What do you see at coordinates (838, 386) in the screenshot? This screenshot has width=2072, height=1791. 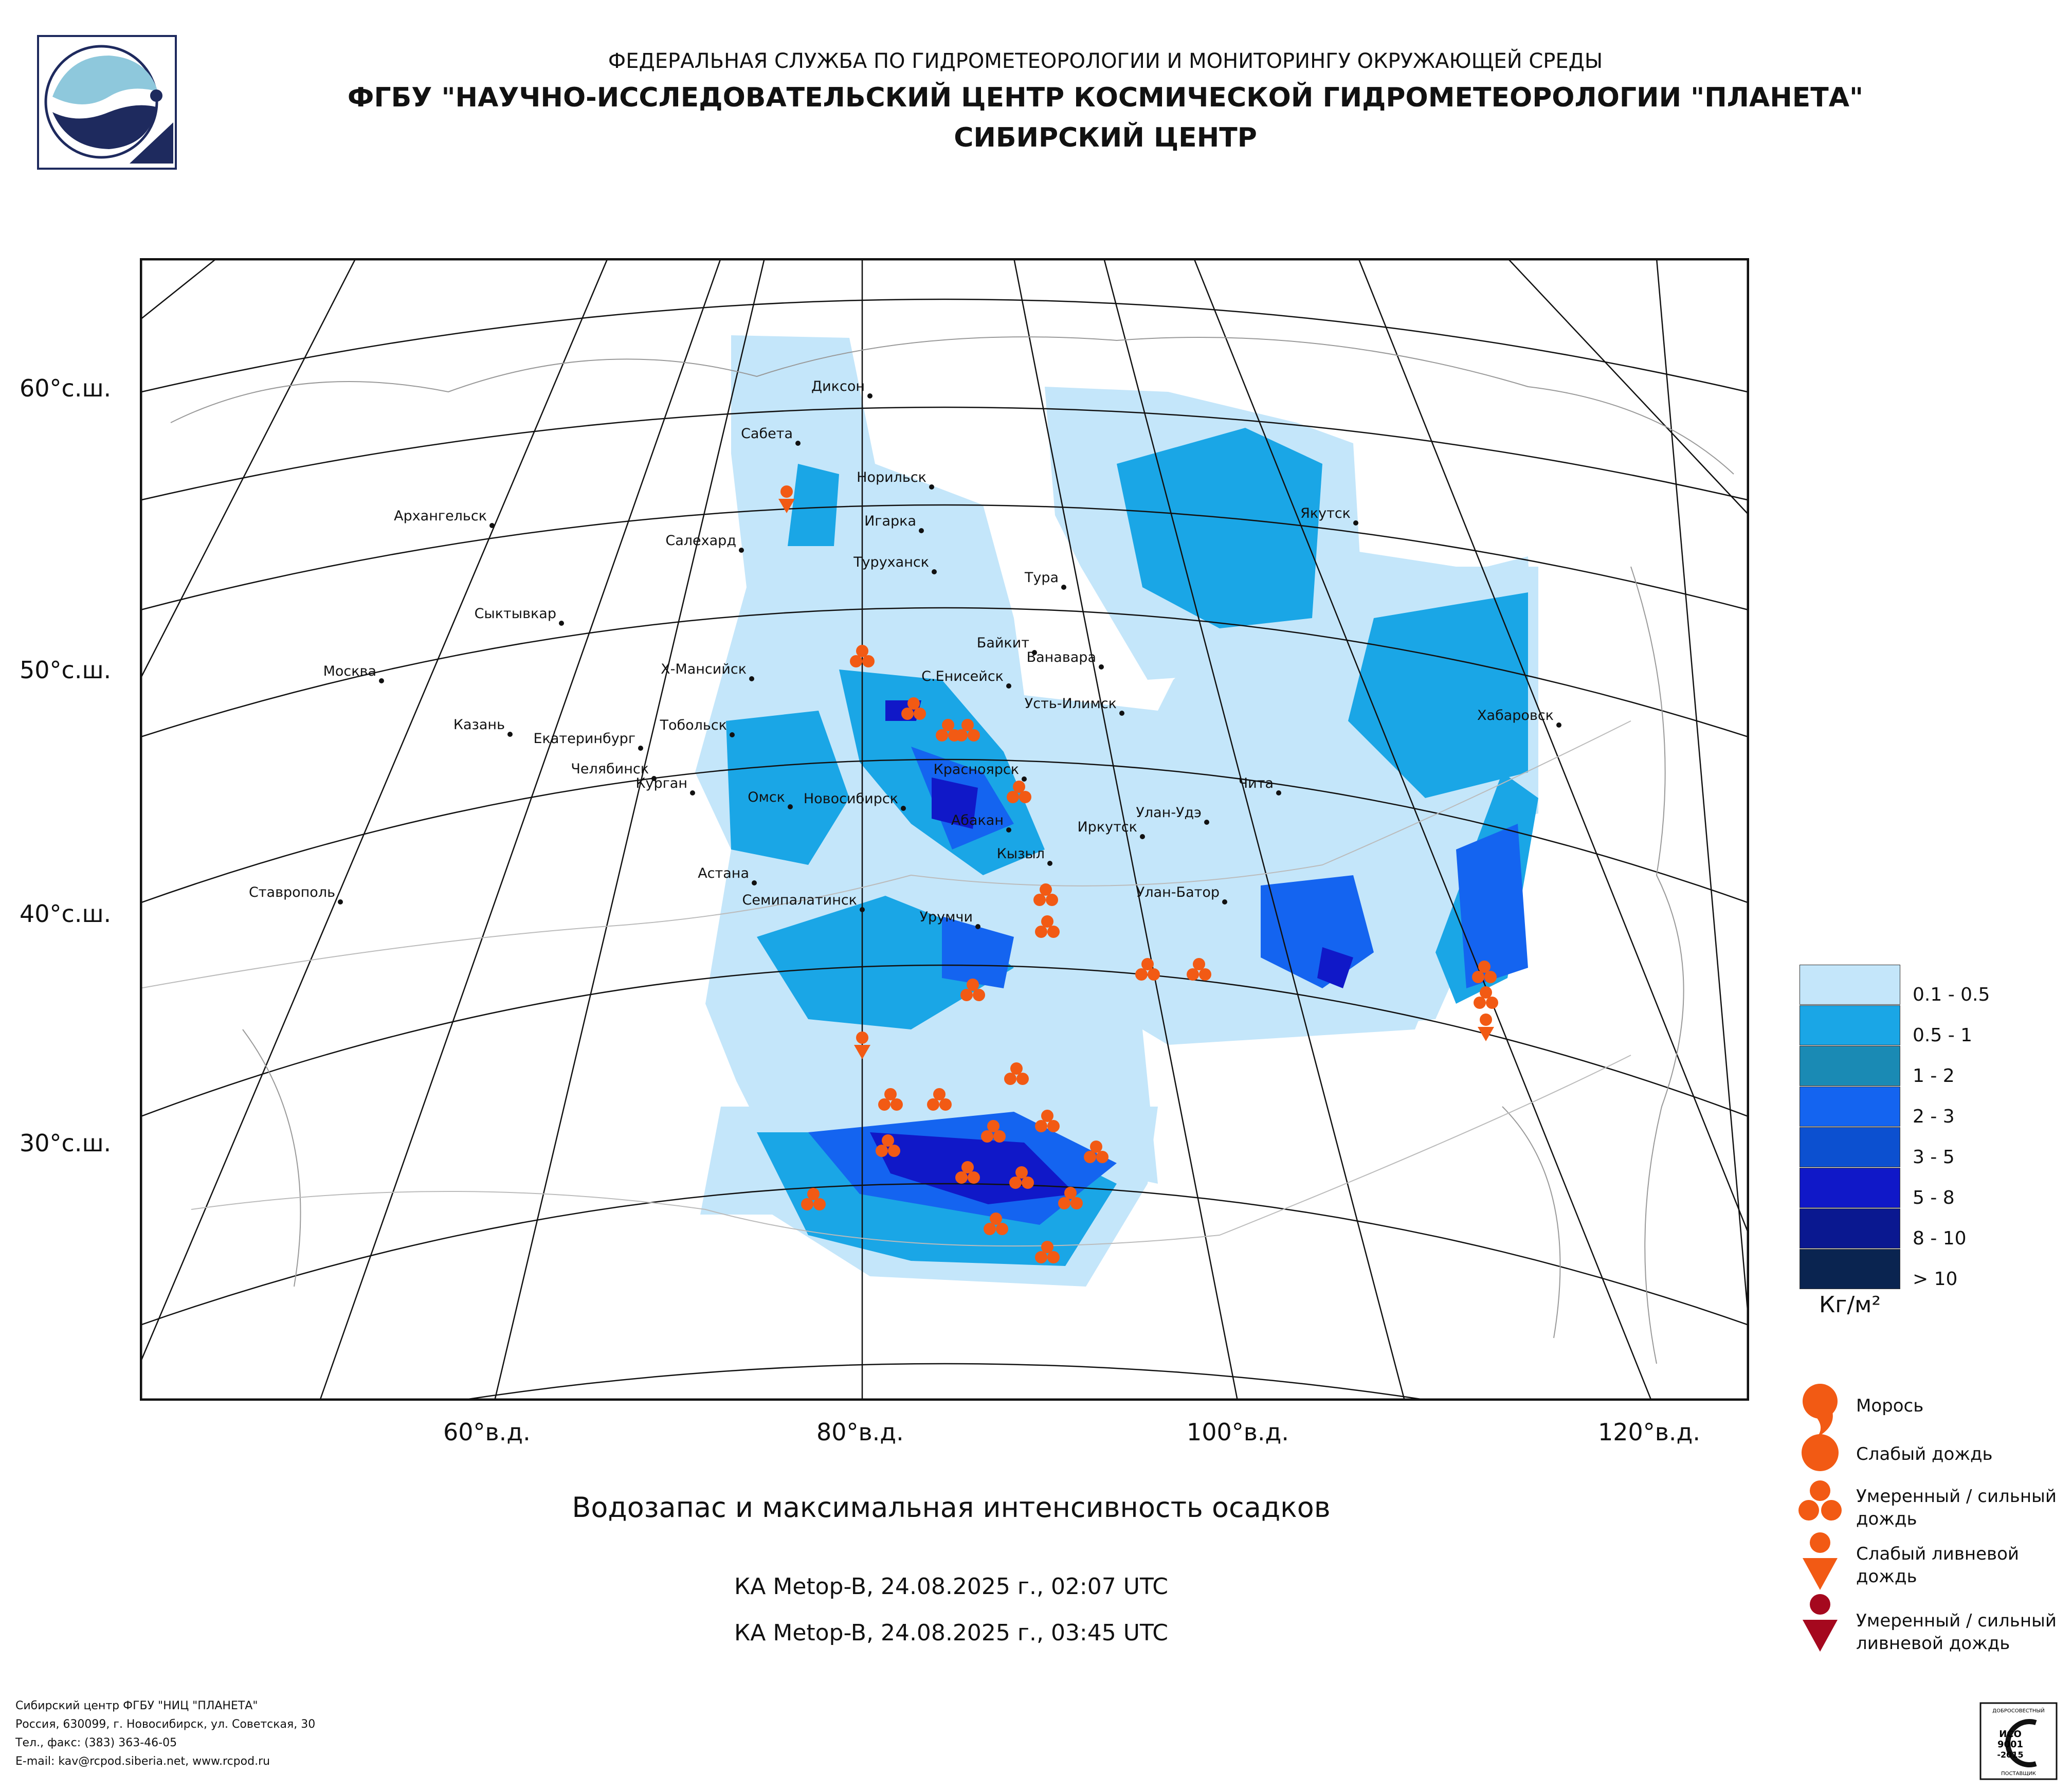 I see `city-label: Диксон` at bounding box center [838, 386].